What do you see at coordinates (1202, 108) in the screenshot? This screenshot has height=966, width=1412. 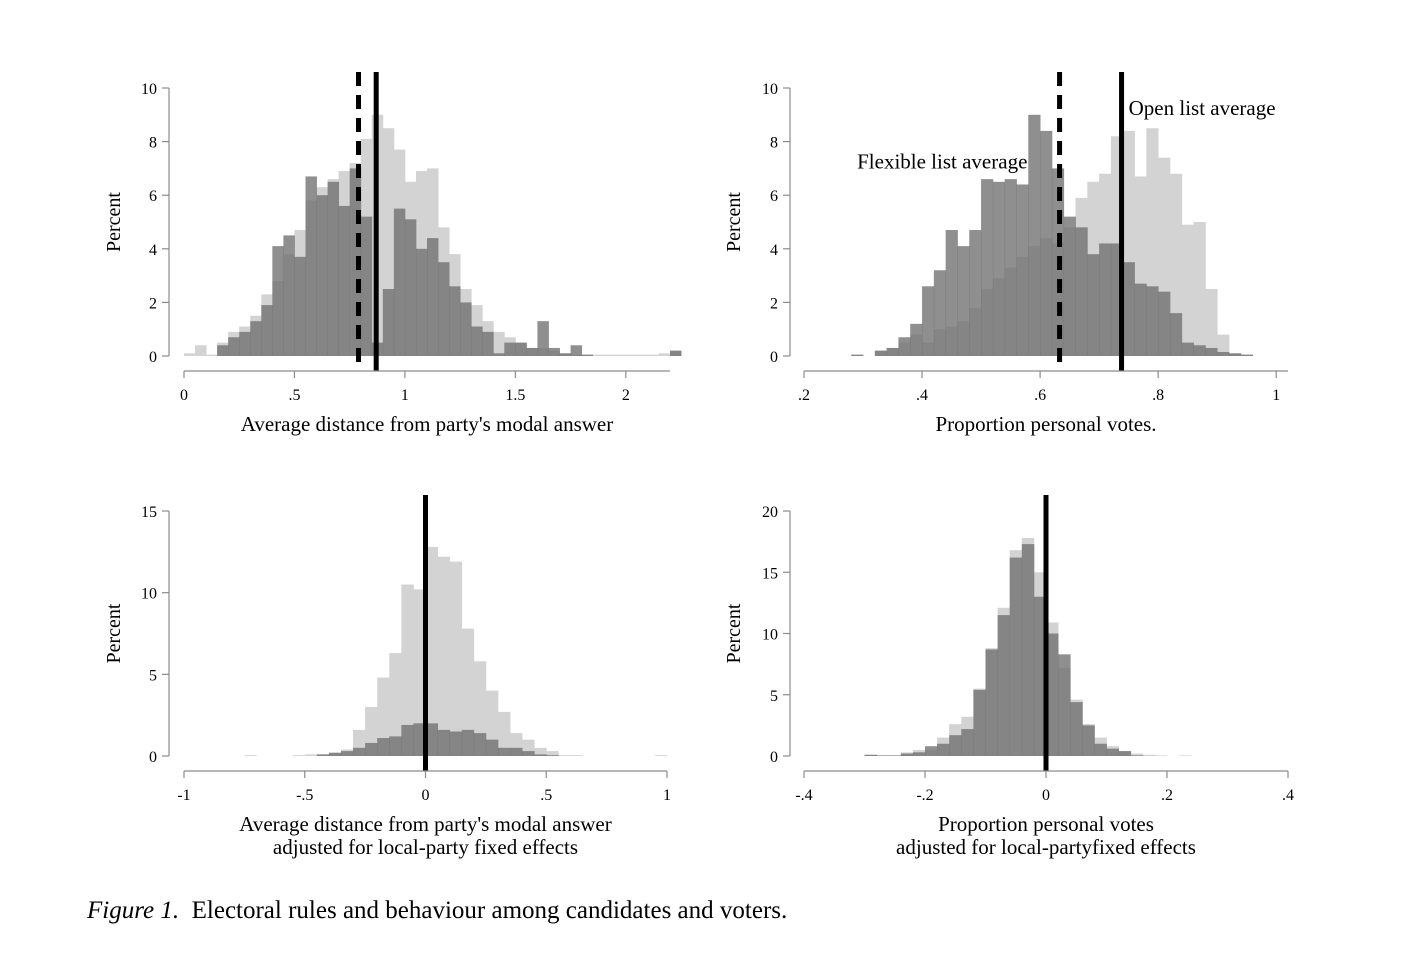 I see `annotation-open-list-average: Open list average` at bounding box center [1202, 108].